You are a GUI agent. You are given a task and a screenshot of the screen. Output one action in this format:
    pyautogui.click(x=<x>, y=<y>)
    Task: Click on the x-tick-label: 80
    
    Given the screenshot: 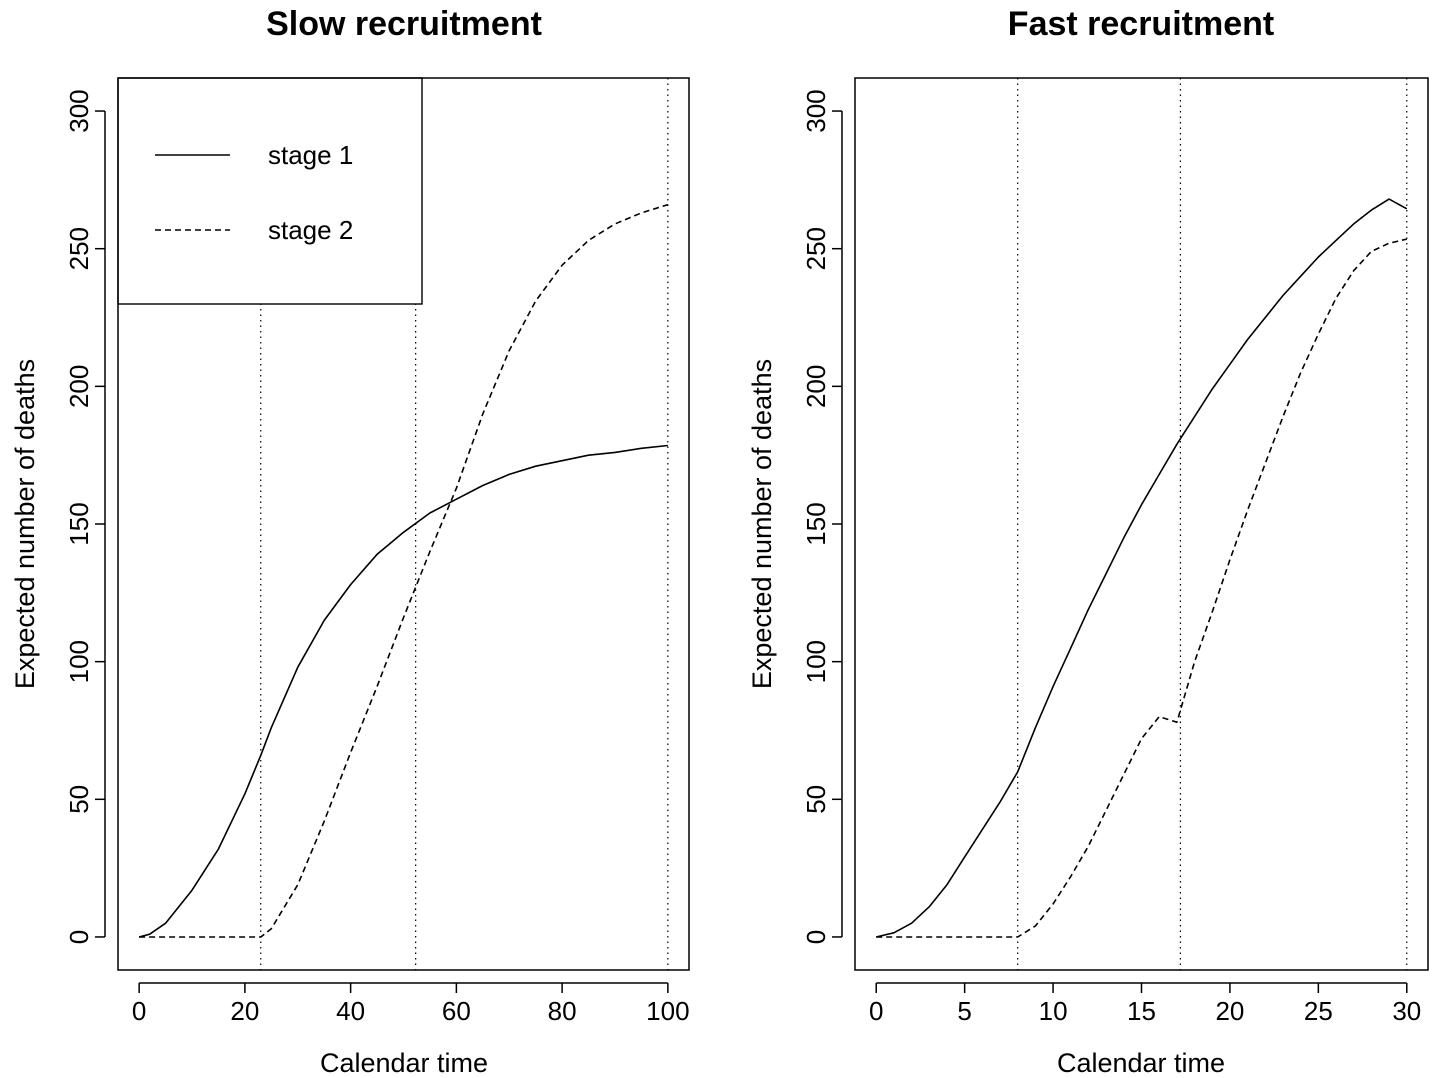 What is the action you would take?
    pyautogui.click(x=562, y=1011)
    